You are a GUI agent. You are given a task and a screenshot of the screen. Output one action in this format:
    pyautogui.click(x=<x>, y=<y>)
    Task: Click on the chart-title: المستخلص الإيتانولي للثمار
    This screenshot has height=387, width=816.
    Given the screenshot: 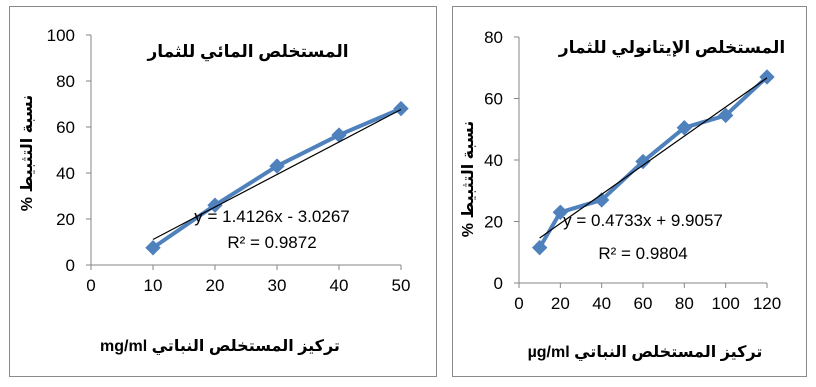 What is the action you would take?
    pyautogui.click(x=671, y=48)
    